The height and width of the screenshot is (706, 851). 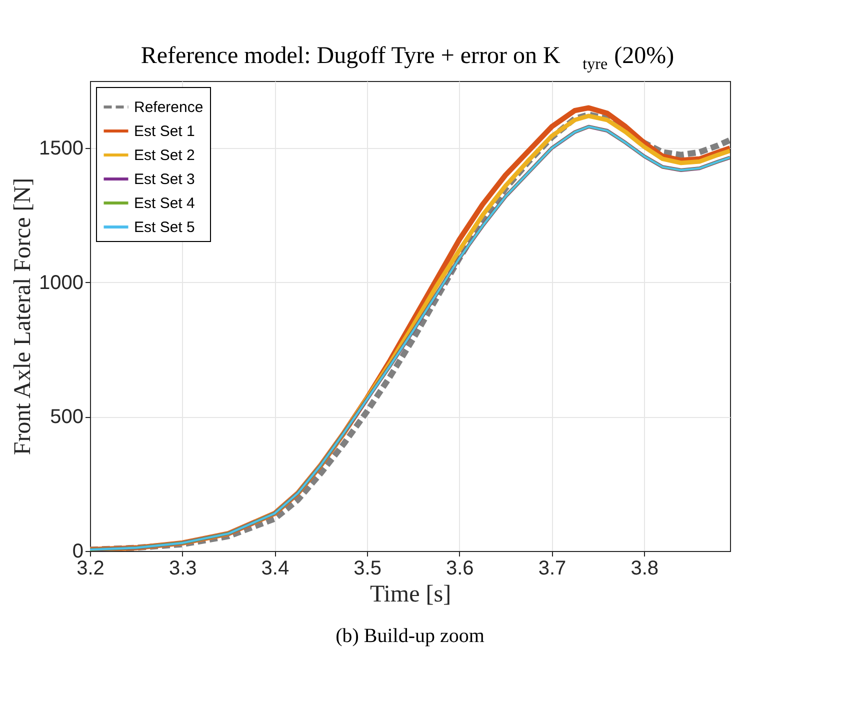 I want to click on legend-label: Est Set 4, so click(x=164, y=203).